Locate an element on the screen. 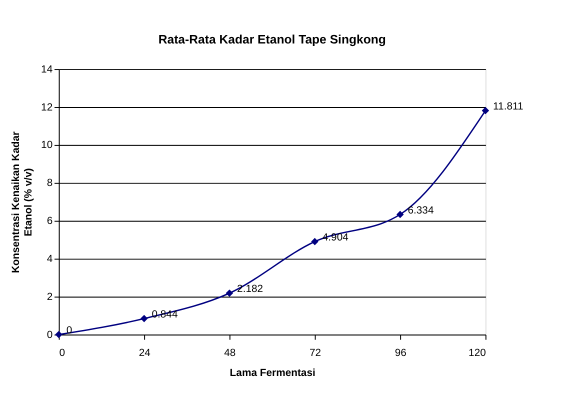  x-tick-label: 48 is located at coordinates (230, 353).